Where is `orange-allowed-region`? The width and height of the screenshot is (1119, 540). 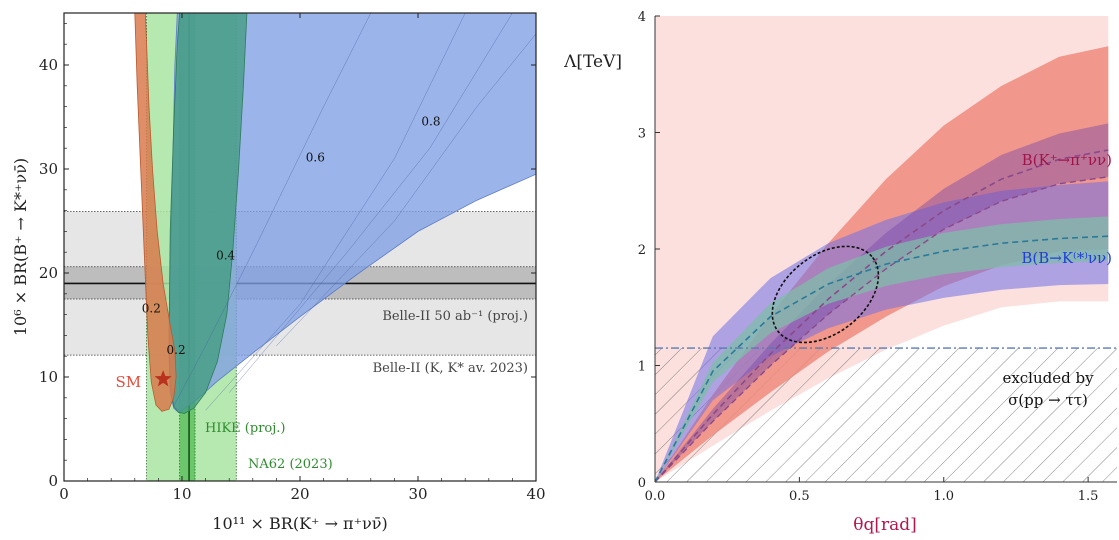 orange-allowed-region is located at coordinates (155, 212).